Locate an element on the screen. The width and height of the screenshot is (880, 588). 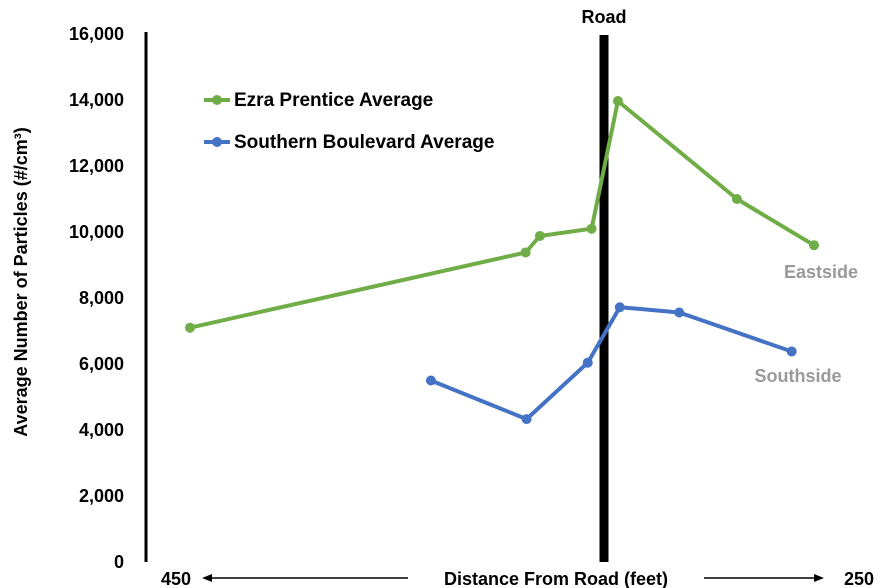
y-tick-label: 16,000 is located at coordinates (96, 34).